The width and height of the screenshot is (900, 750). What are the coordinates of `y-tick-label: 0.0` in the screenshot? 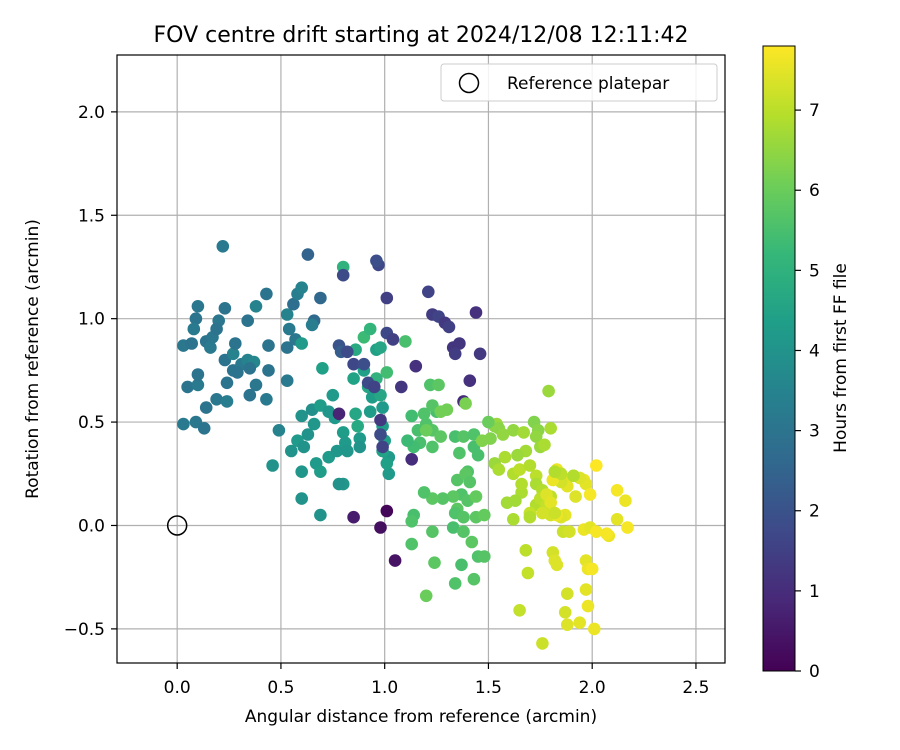 It's located at (91, 526).